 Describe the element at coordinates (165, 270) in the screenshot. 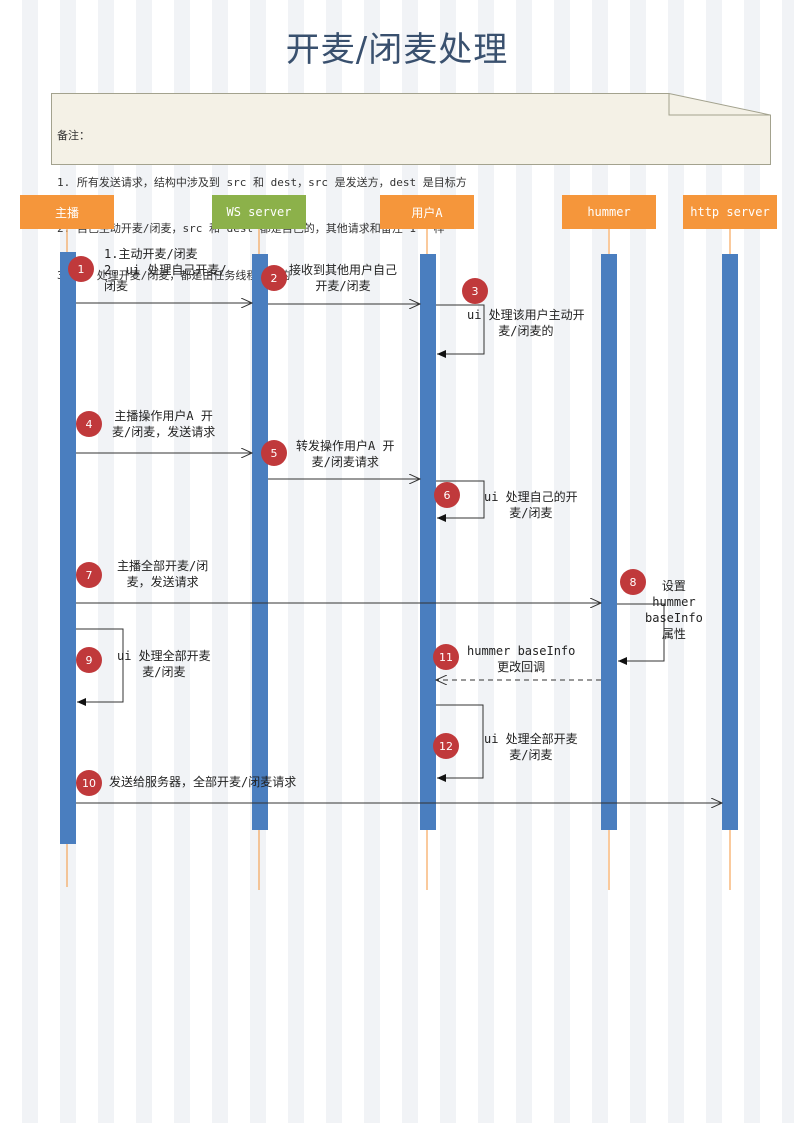

I see `step-label: 1.主动开麦/闭麦 2. ui 处理自己开麦/ 闭麦` at that location.